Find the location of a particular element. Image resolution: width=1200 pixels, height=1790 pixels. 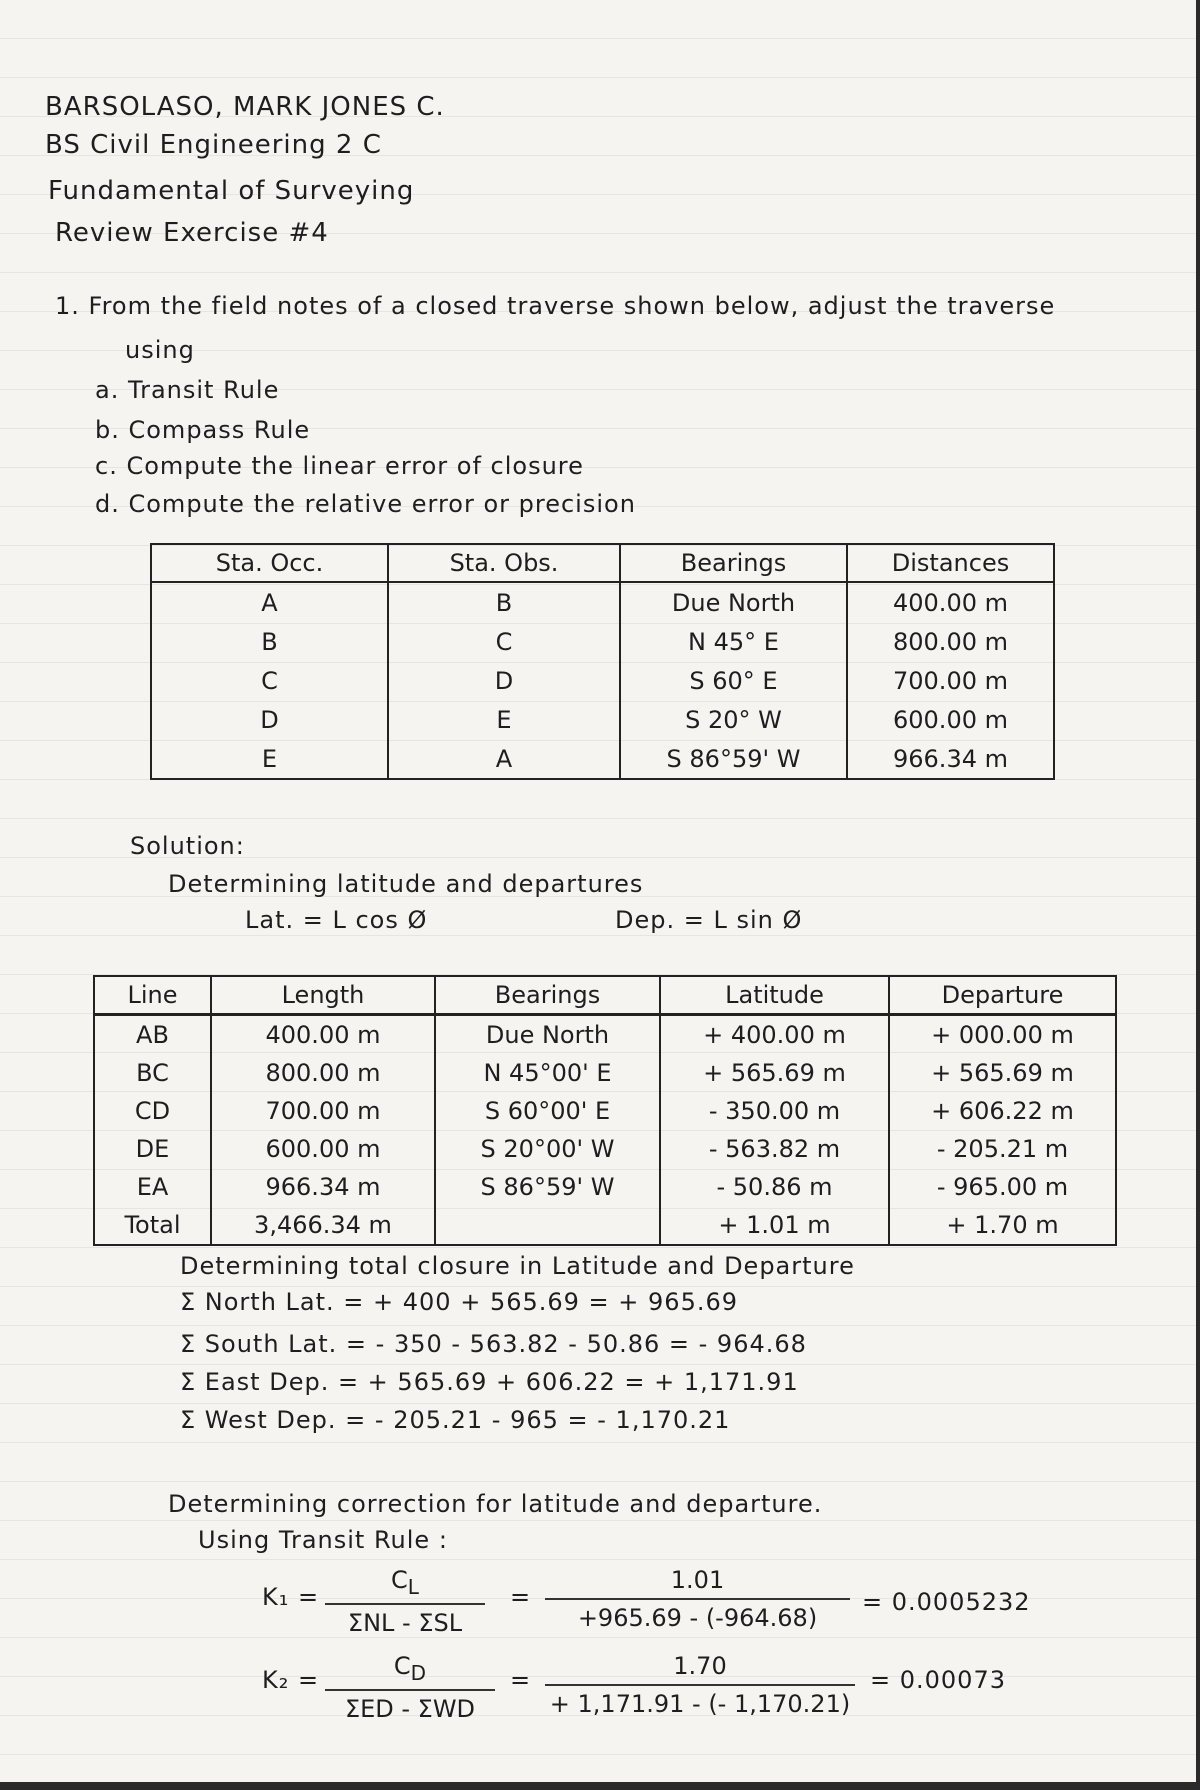

solution-label: Solution: is located at coordinates (187, 846).